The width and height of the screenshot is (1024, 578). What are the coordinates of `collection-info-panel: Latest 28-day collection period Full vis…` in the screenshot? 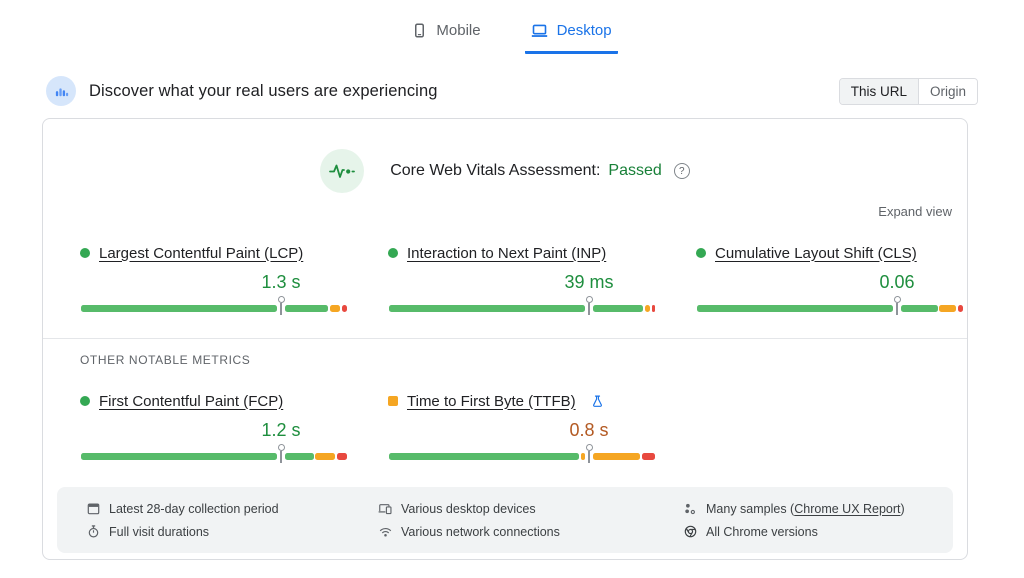 It's located at (505, 520).